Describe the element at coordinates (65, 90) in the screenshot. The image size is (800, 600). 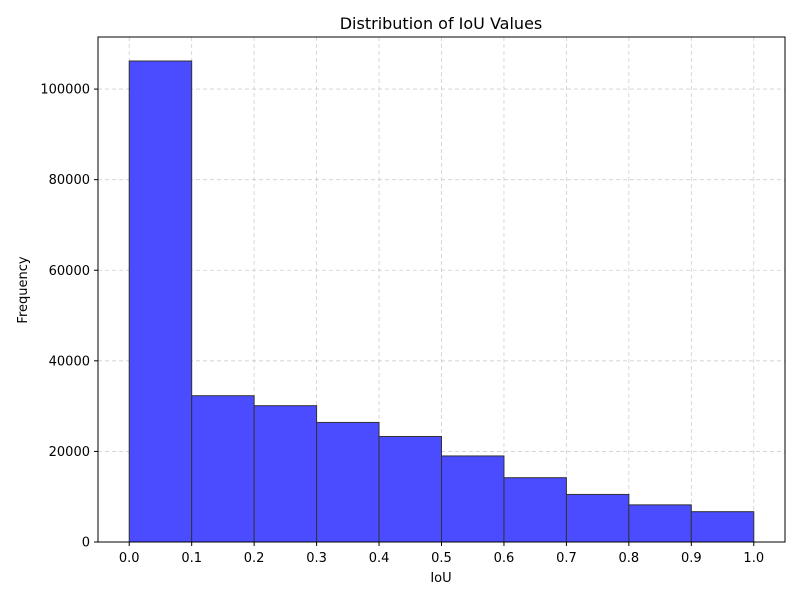
I see `y-tick-label: 100000` at that location.